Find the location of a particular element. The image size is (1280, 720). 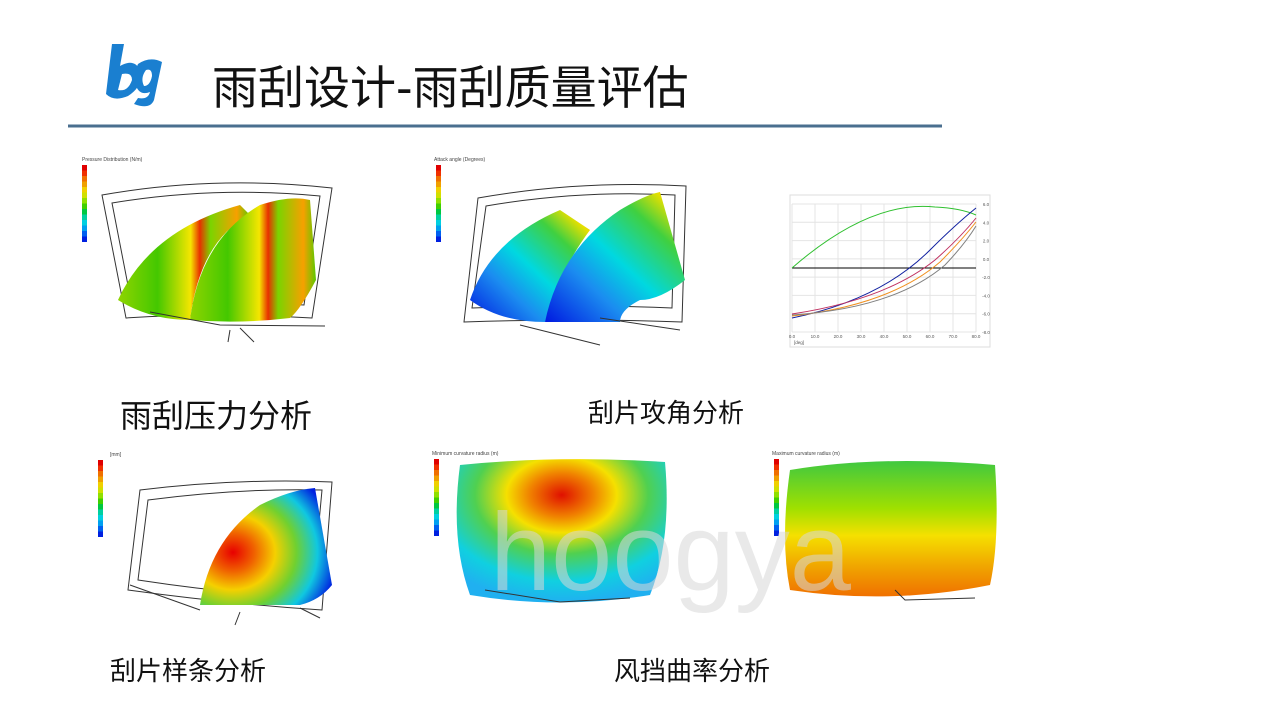

plot-y-tick: 4.0 is located at coordinates (986, 222).